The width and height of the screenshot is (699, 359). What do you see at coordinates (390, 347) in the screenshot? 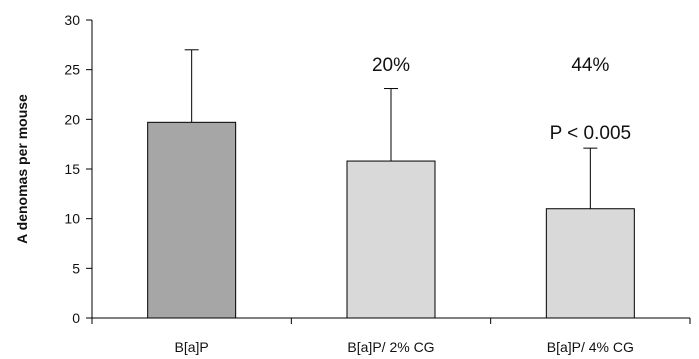
I see `x-category-label: B[a]P/ 2% CG` at bounding box center [390, 347].